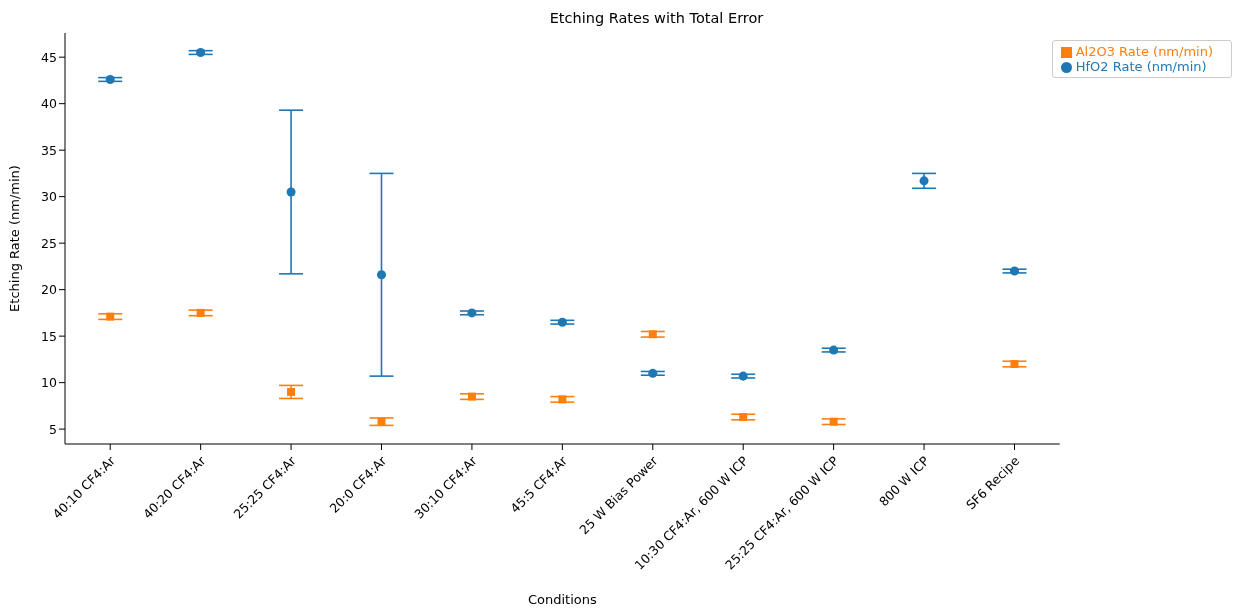  What do you see at coordinates (562, 599) in the screenshot?
I see `x-axis-title: Conditions` at bounding box center [562, 599].